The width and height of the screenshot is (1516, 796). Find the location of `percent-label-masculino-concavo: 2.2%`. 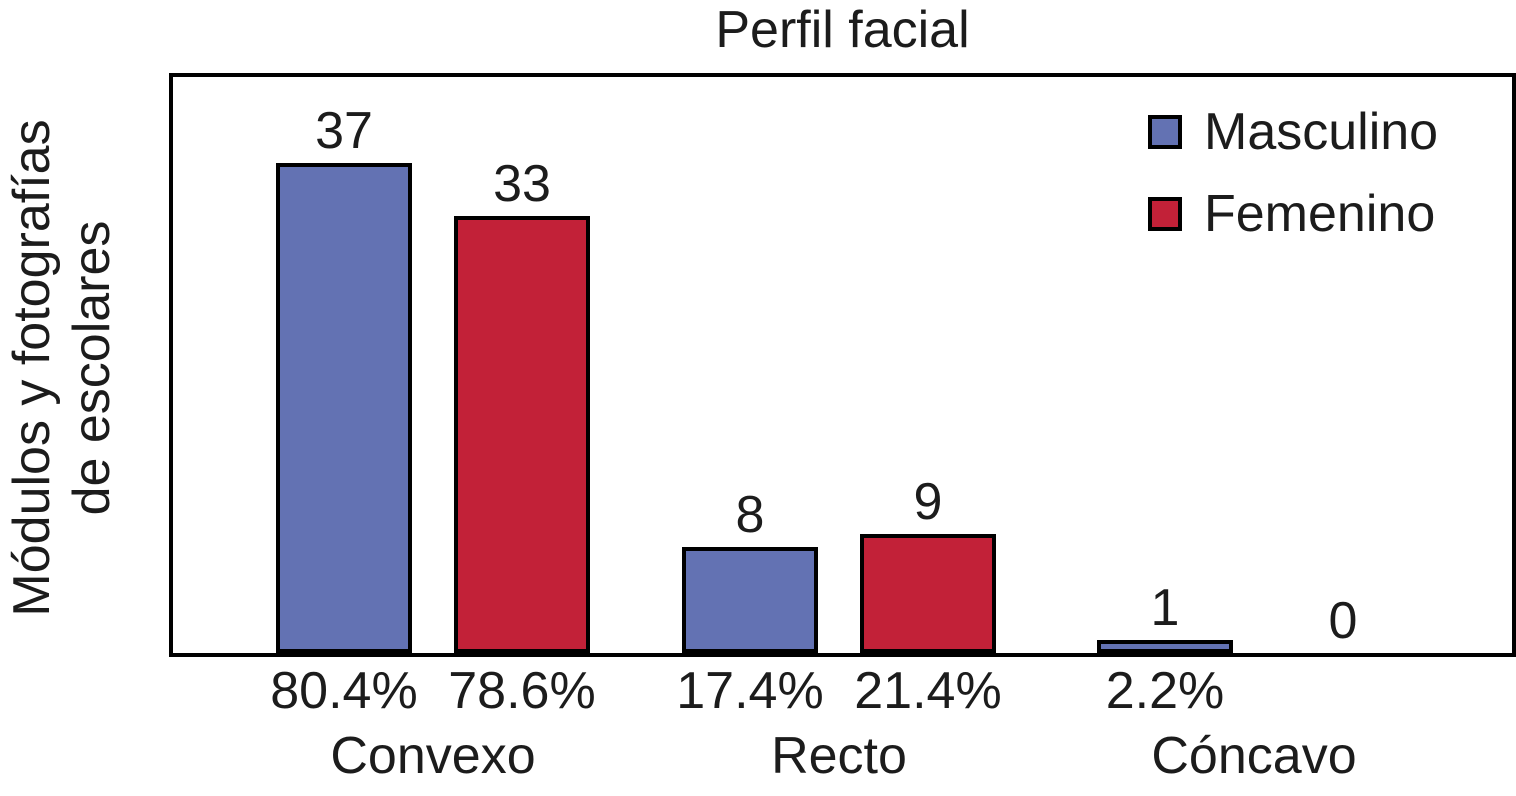

percent-label-masculino-concavo: 2.2% is located at coordinates (1165, 691).